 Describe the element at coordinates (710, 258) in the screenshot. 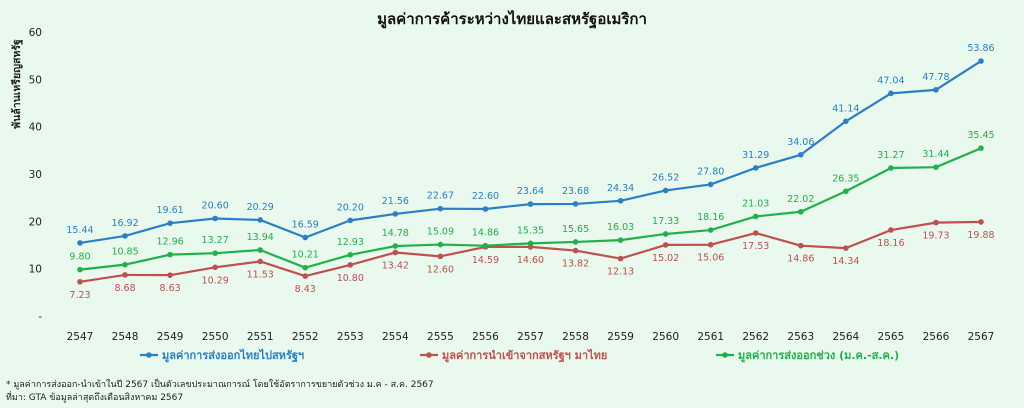

I see `data-label: 15.06` at that location.